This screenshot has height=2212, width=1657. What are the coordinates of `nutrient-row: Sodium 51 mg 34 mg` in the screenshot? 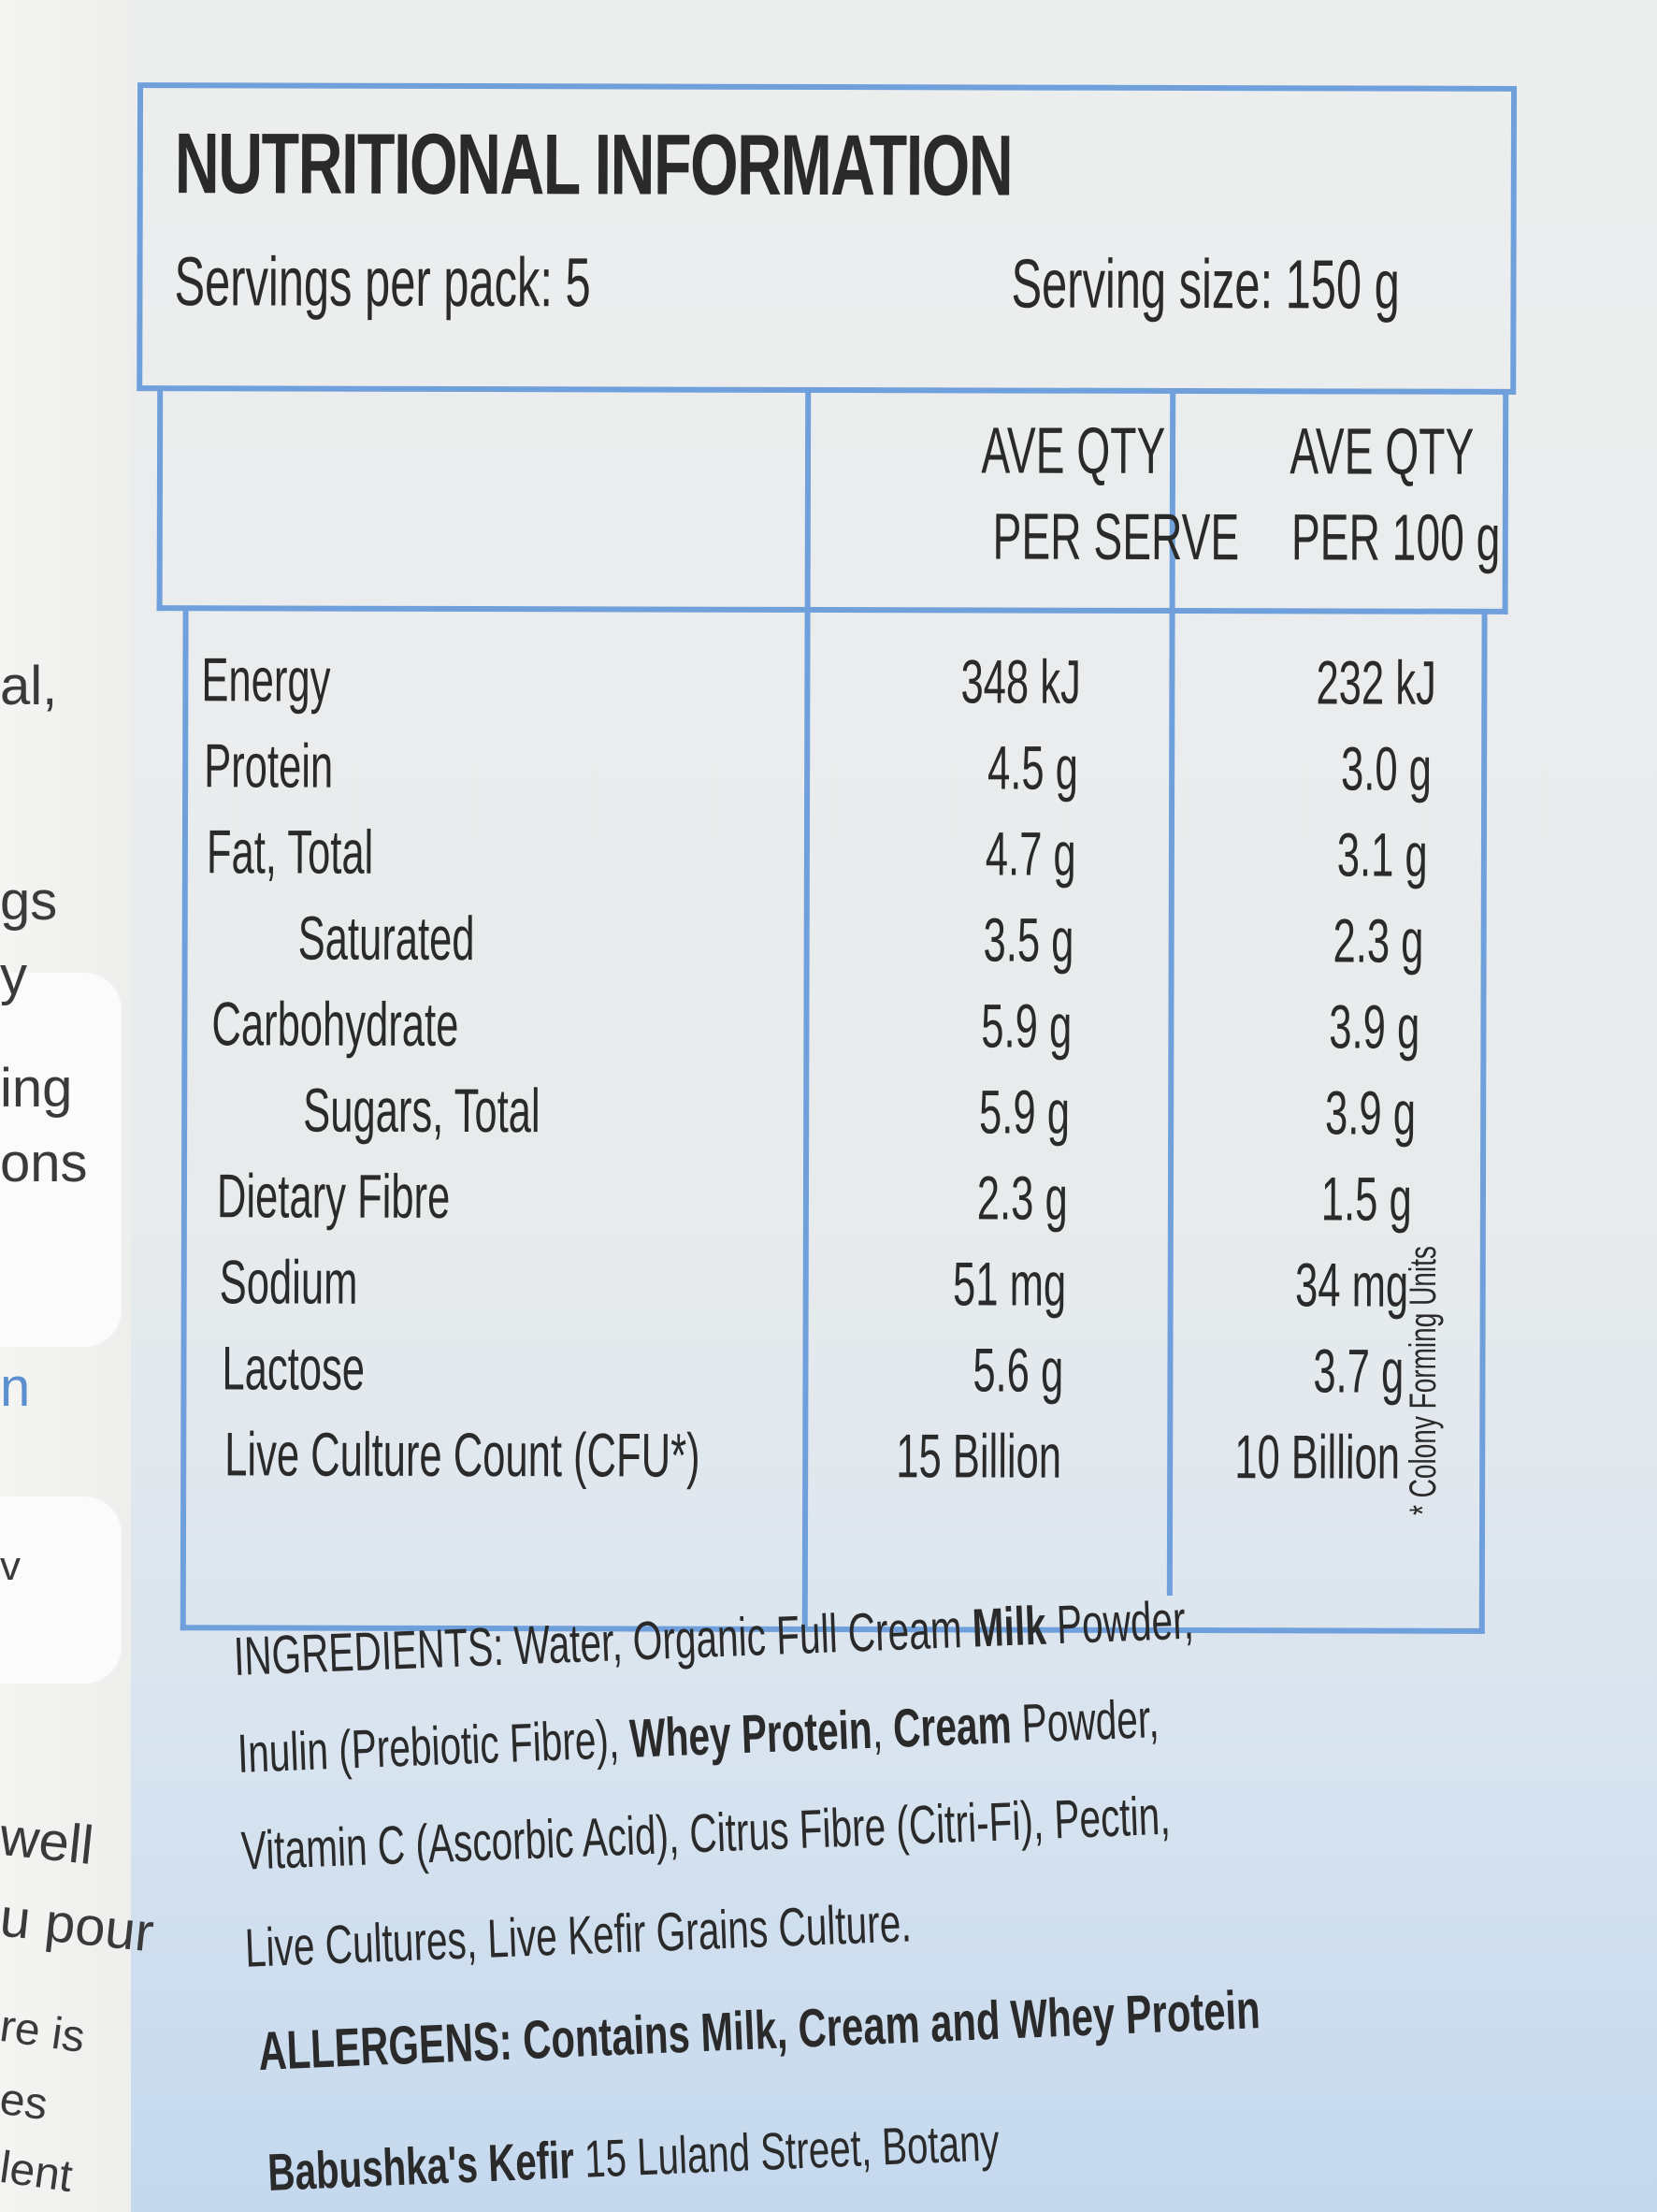 It's located at (822, 1291).